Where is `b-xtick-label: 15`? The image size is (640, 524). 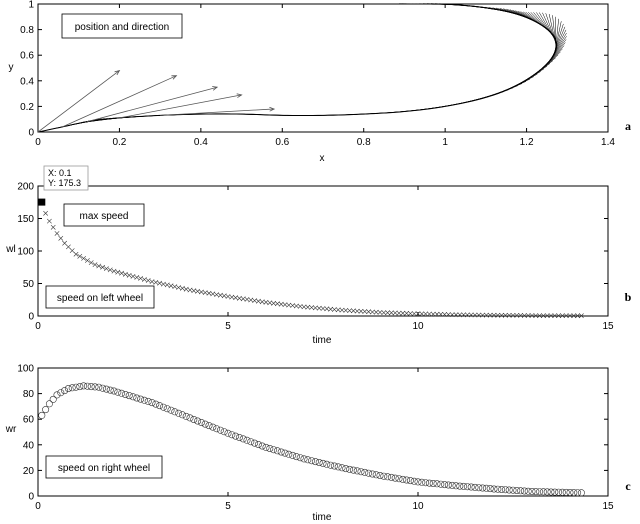 b-xtick-label: 15 is located at coordinates (608, 326).